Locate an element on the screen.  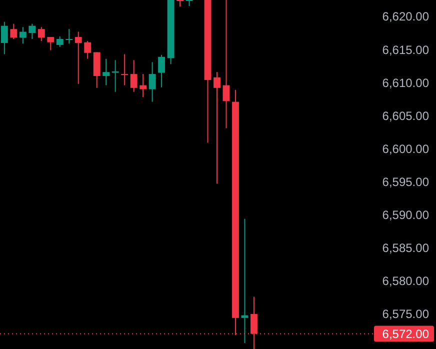
y-tick-label: 6,580.00 is located at coordinates (406, 281).